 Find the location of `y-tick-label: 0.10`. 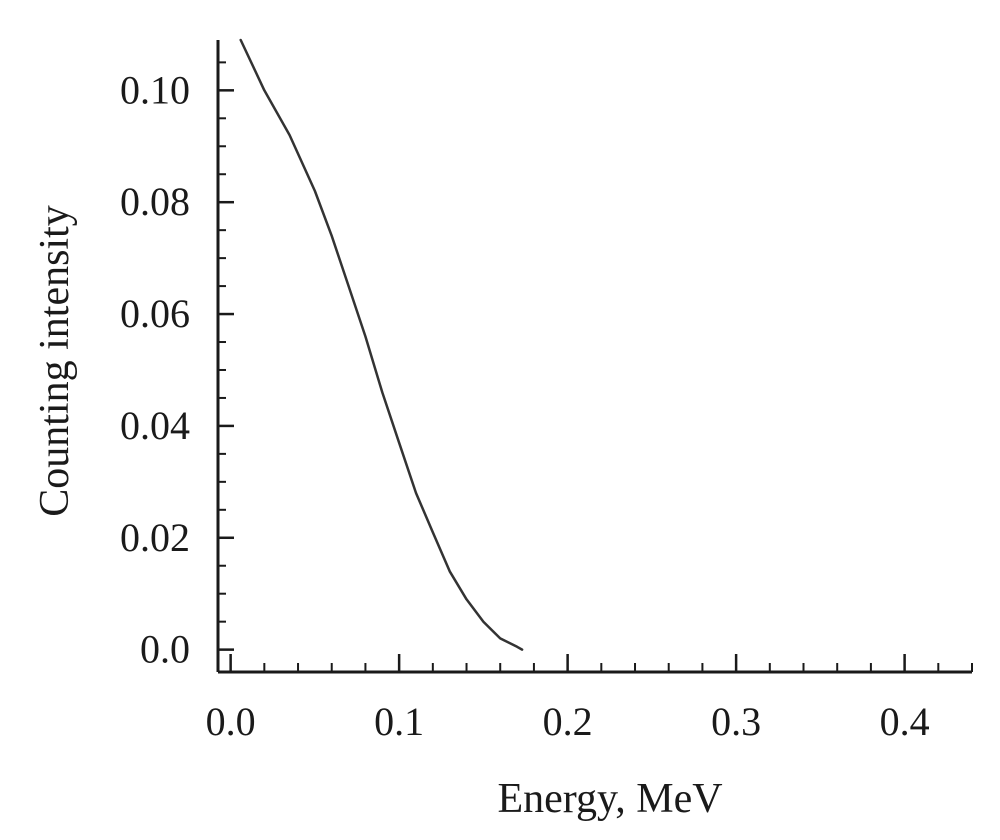

y-tick-label: 0.10 is located at coordinates (155, 89).